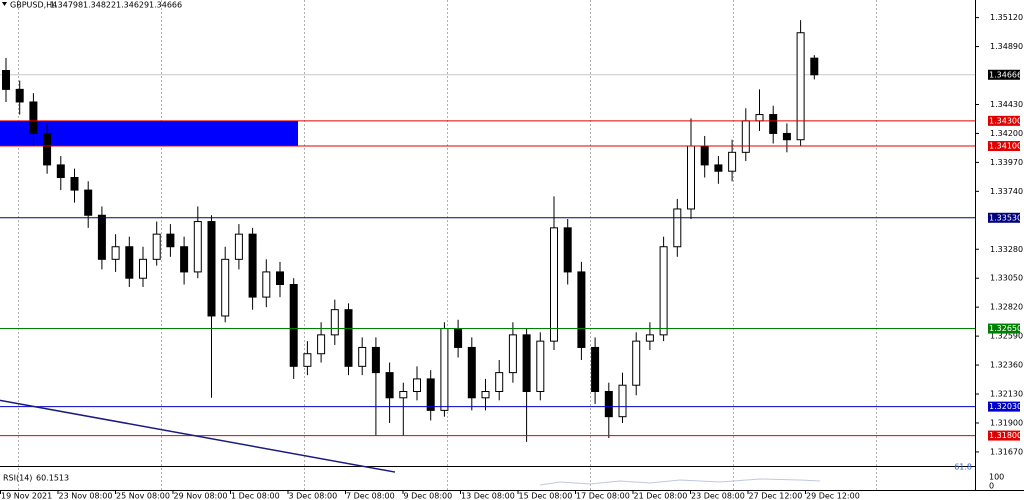 The image size is (1024, 500). I want to click on trendline, so click(198, 436).